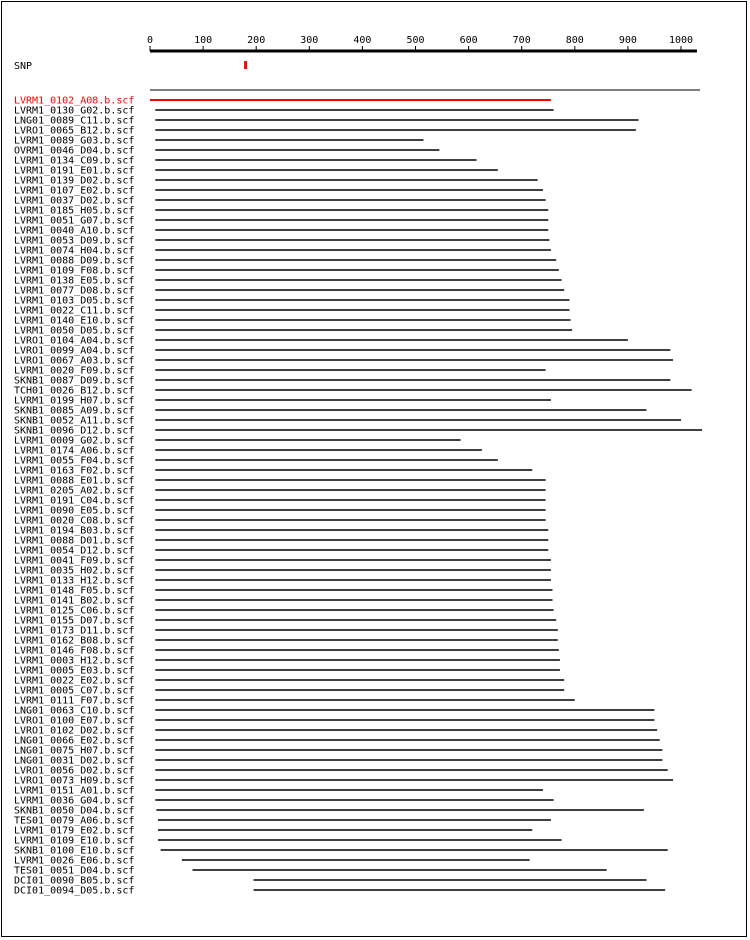  What do you see at coordinates (287, 671) in the screenshot?
I see `read-row: LVRM1_0005_E03.b.scf` at bounding box center [287, 671].